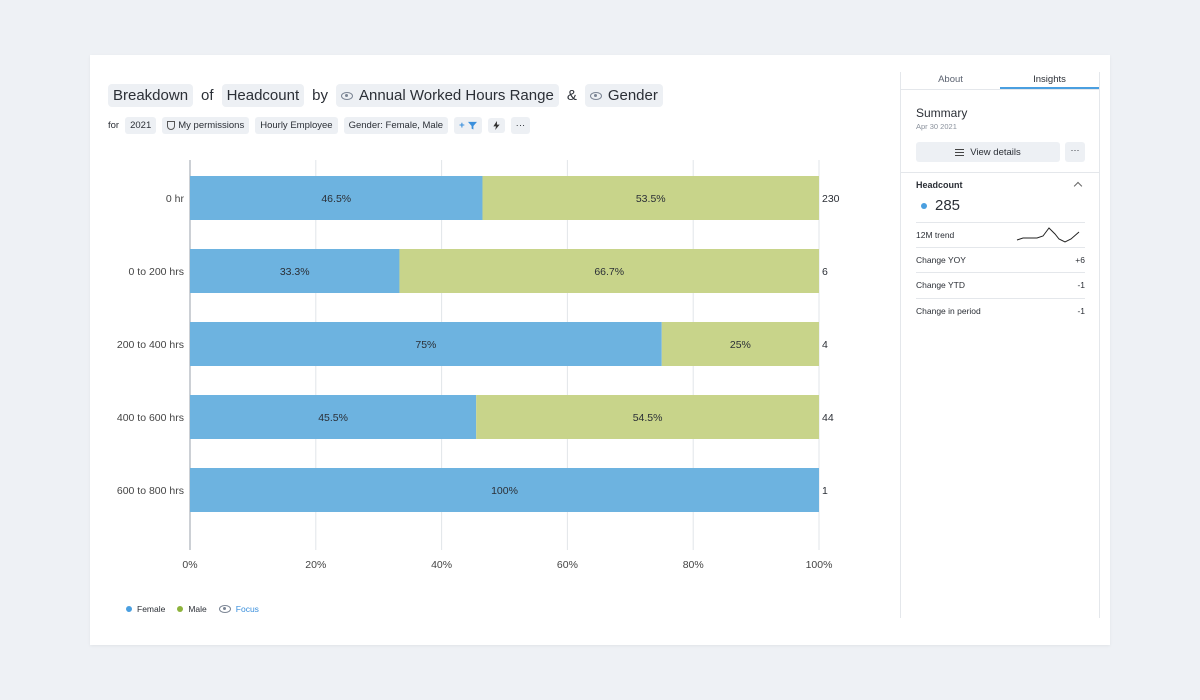  Describe the element at coordinates (114, 125) in the screenshot. I see `for-label: for` at that location.